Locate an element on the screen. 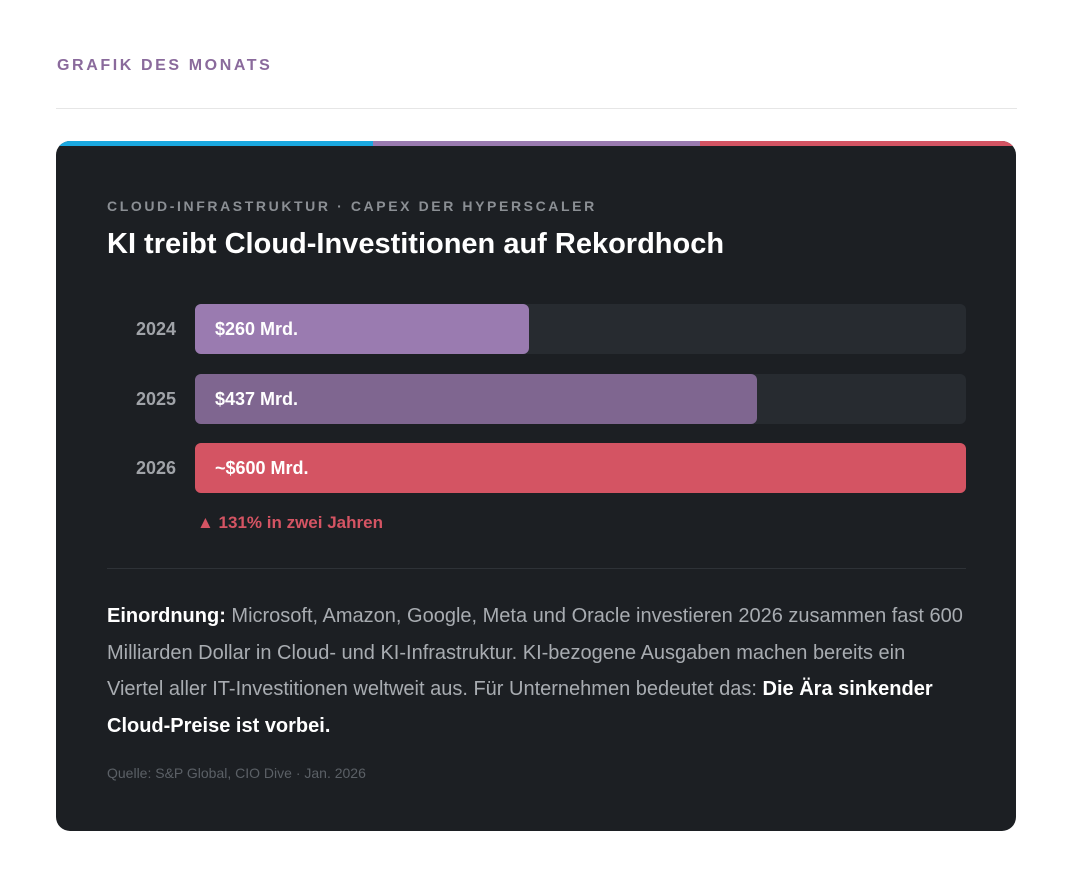  source: Quelle: S&P Global, CIO Dive · Jan. 2026 is located at coordinates (236, 773).